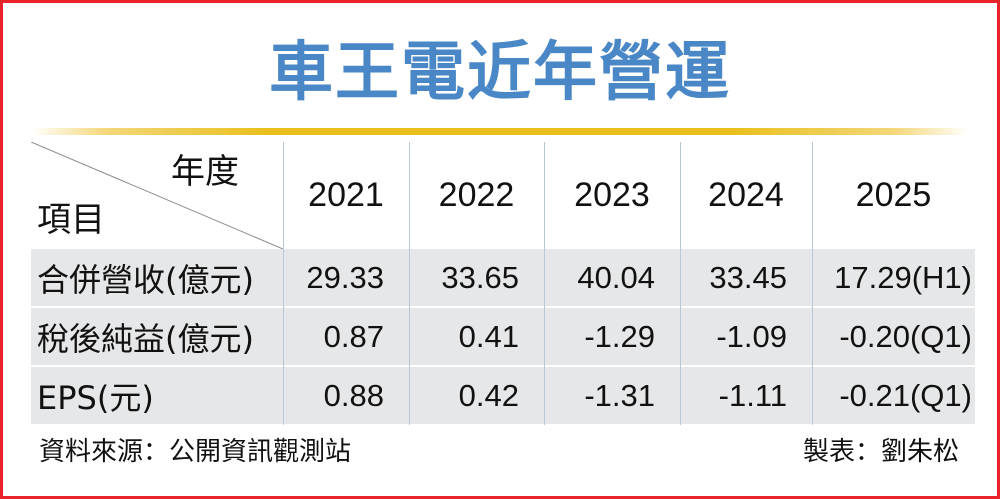 The image size is (1000, 499). What do you see at coordinates (500, 131) in the screenshot?
I see `title-underline-bar` at bounding box center [500, 131].